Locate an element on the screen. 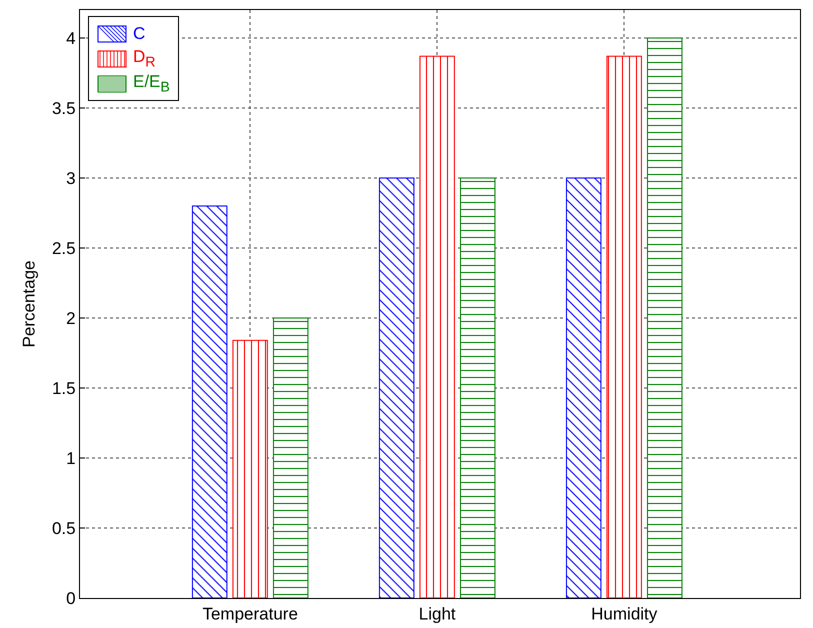 Image resolution: width=813 pixels, height=628 pixels. y-tick-label: 3.5 is located at coordinates (64, 108).